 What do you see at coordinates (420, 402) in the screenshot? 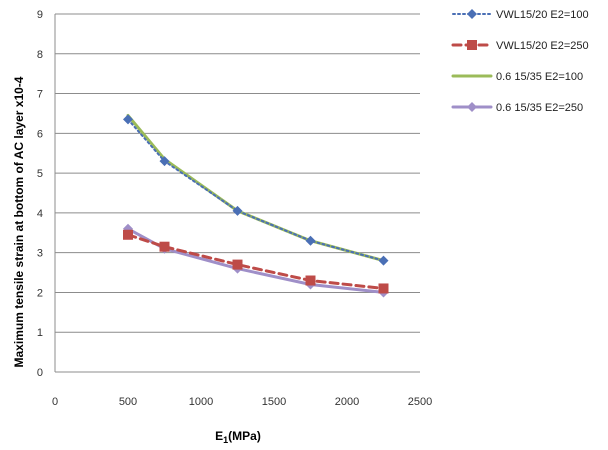
I see `x-tick-label: 2500` at bounding box center [420, 402].